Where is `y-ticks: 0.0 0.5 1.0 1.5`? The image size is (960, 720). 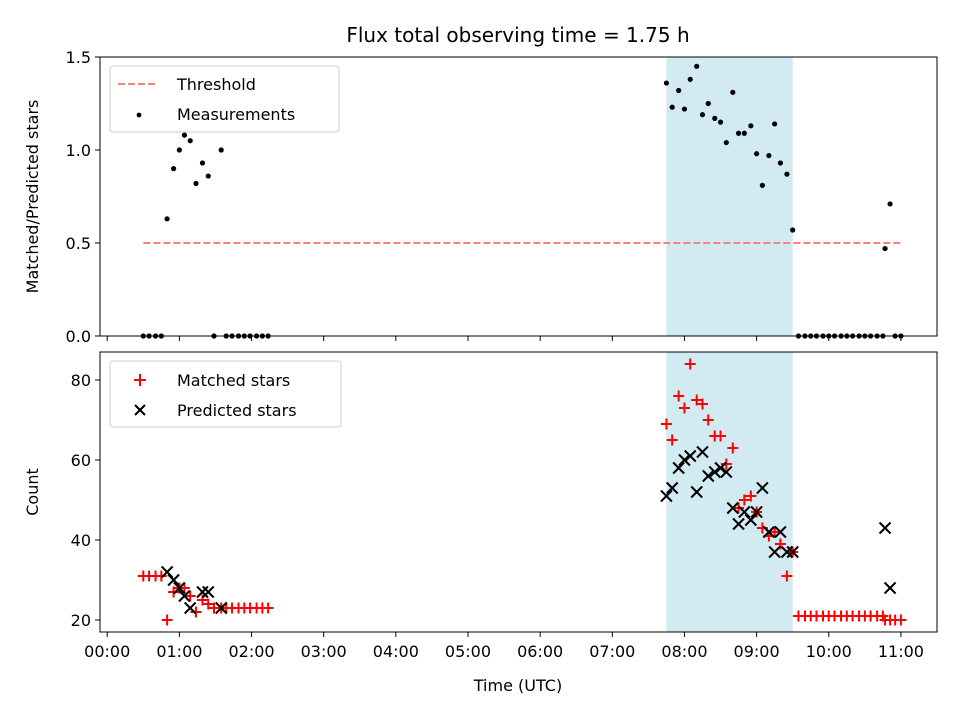
y-ticks: 0.0 0.5 1.0 1.5 is located at coordinates (83, 197).